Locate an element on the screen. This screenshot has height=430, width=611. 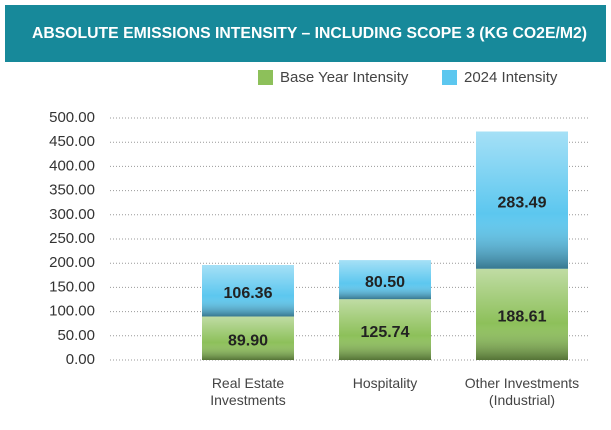
y-tick-label: 50.00 is located at coordinates (76, 335).